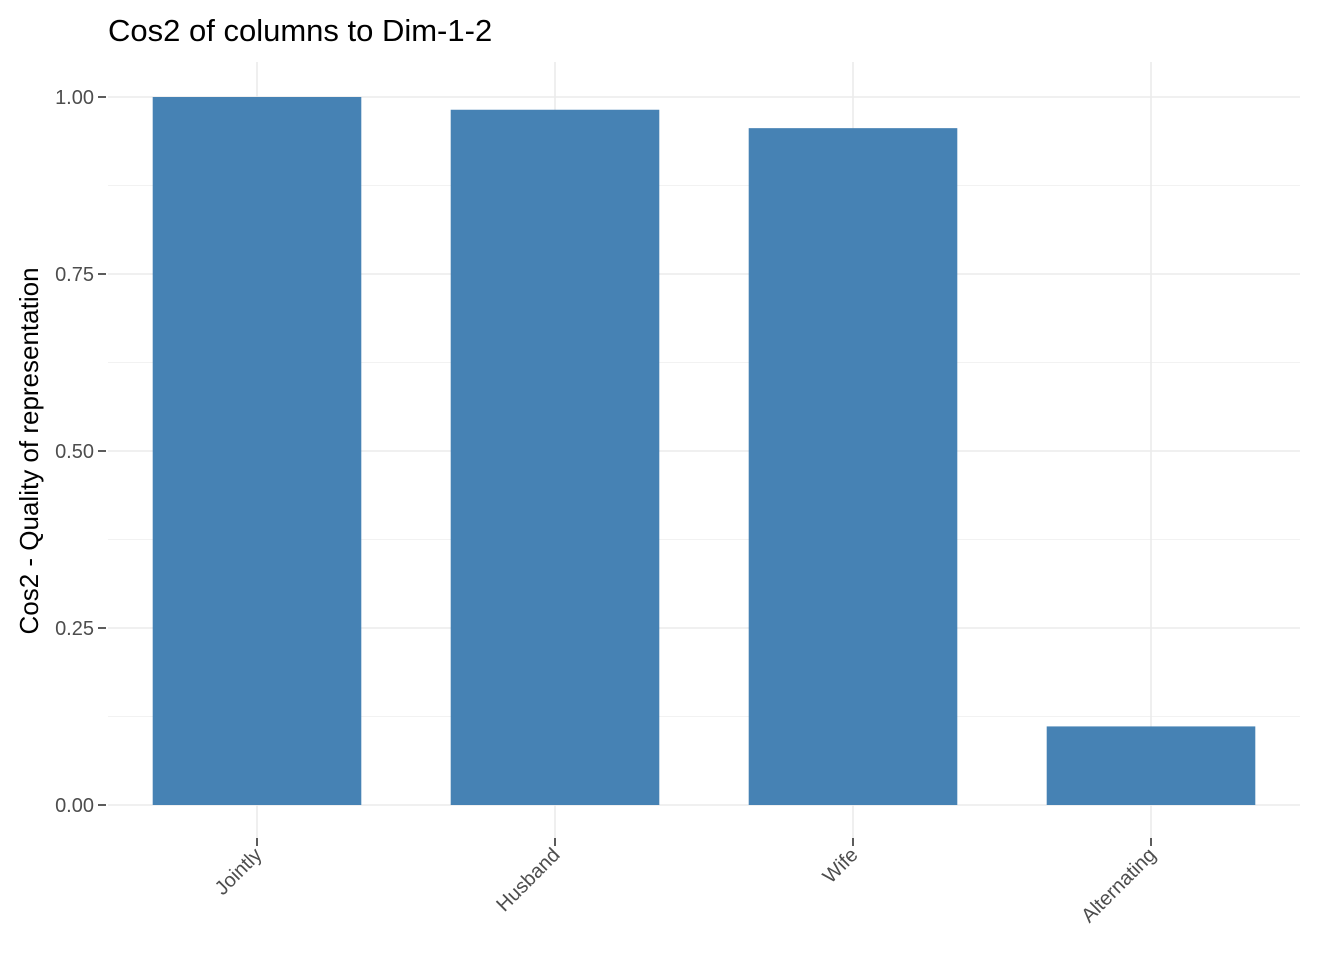 This screenshot has height=960, width=1344. Describe the element at coordinates (257, 451) in the screenshot. I see `bar-jointly` at that location.